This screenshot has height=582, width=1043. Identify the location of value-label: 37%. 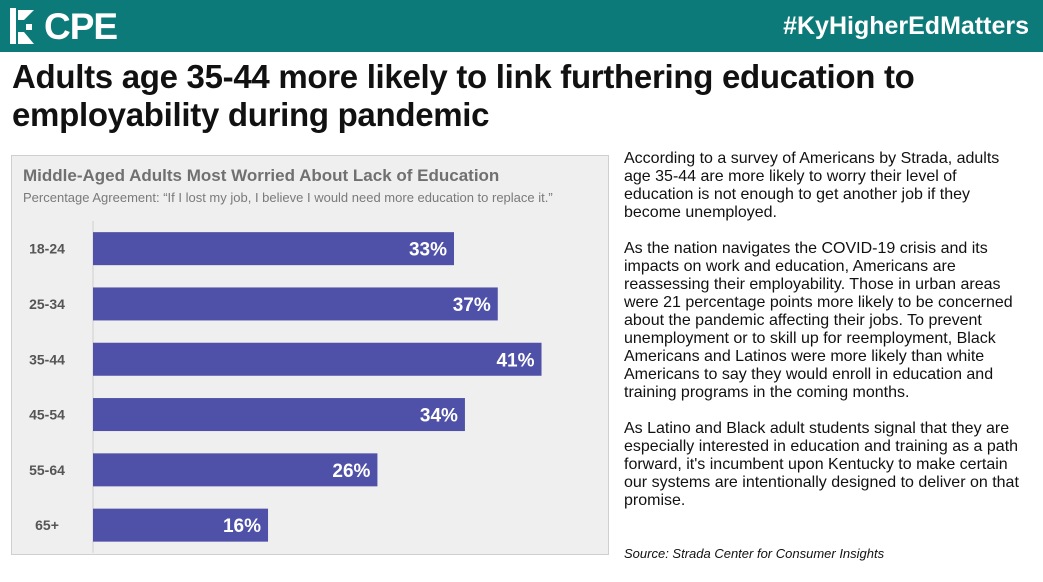
(472, 305).